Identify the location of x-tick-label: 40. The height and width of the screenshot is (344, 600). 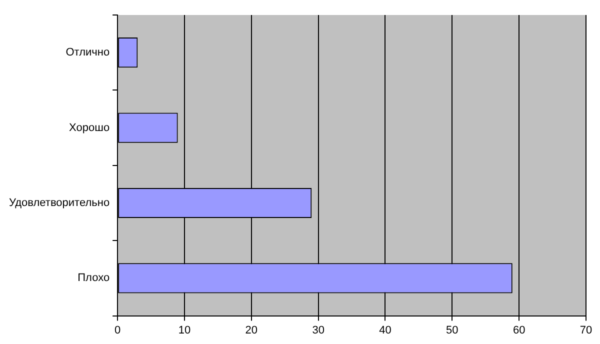
(385, 330).